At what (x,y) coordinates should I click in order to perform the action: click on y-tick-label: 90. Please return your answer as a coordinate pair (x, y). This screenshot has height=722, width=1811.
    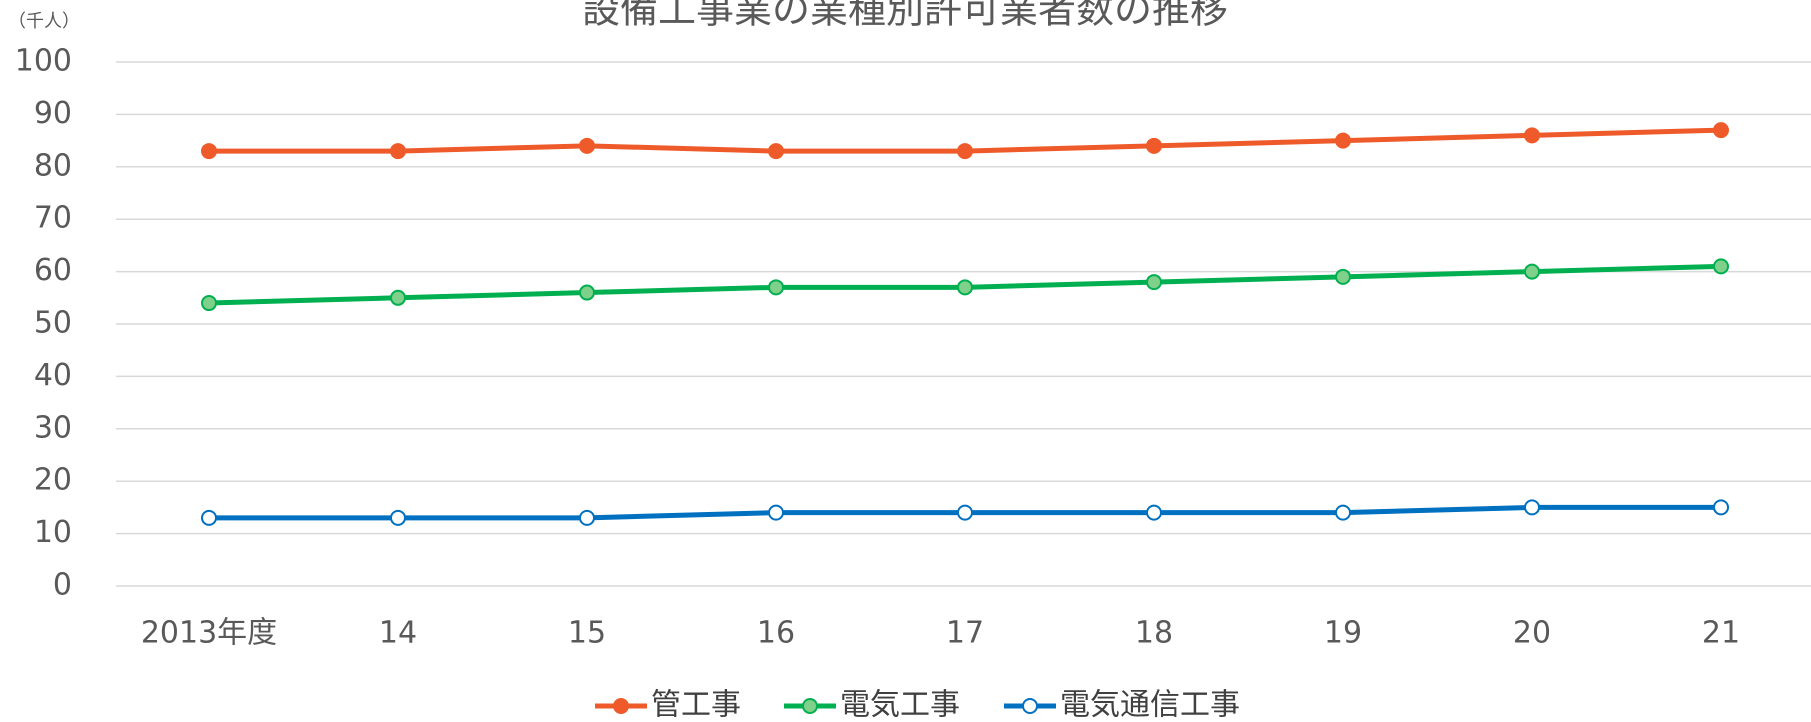
    Looking at the image, I should click on (53, 113).